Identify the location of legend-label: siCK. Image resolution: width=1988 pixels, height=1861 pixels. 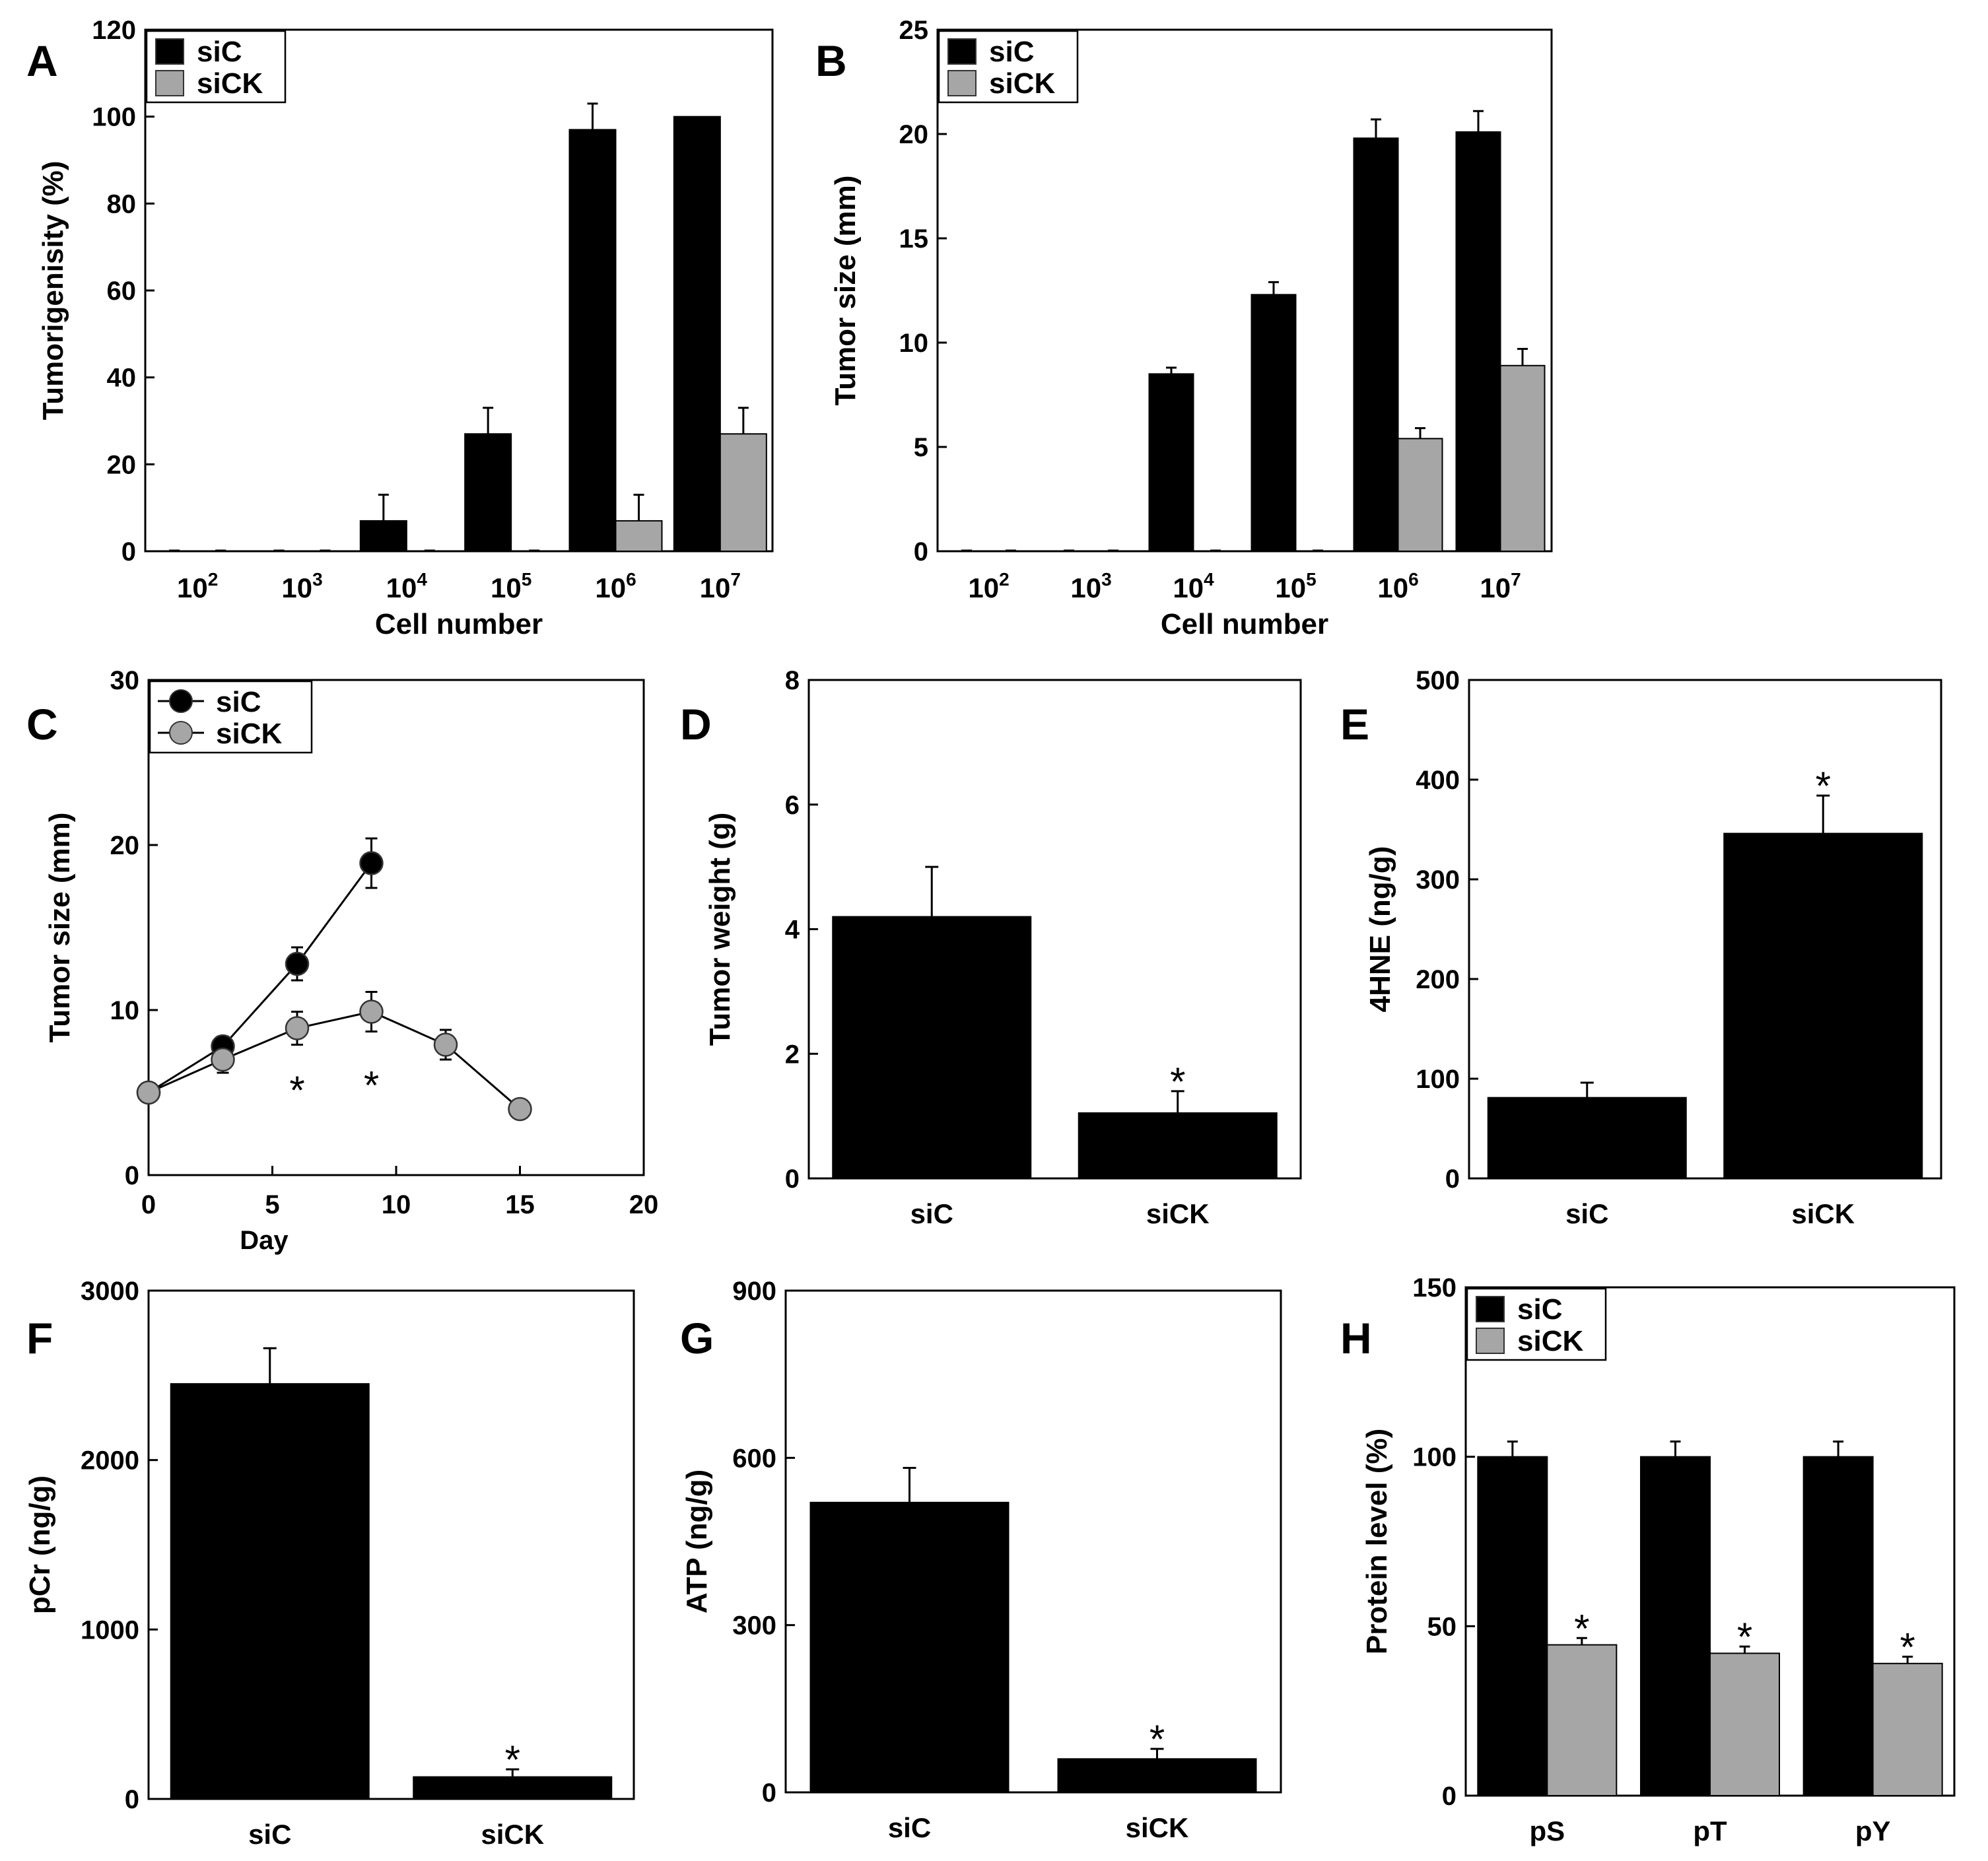
(230, 83).